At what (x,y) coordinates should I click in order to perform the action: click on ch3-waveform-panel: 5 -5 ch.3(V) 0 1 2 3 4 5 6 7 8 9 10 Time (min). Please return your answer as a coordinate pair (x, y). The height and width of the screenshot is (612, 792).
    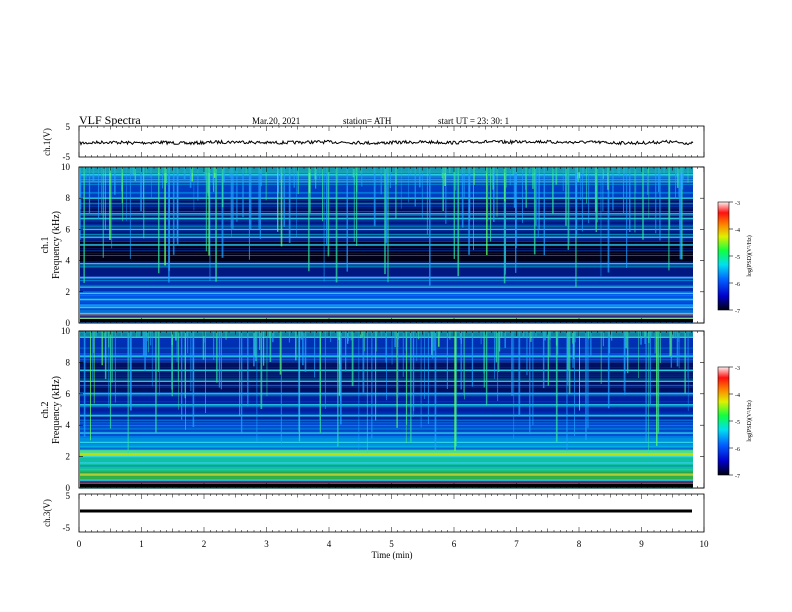
    Looking at the image, I should click on (375, 525).